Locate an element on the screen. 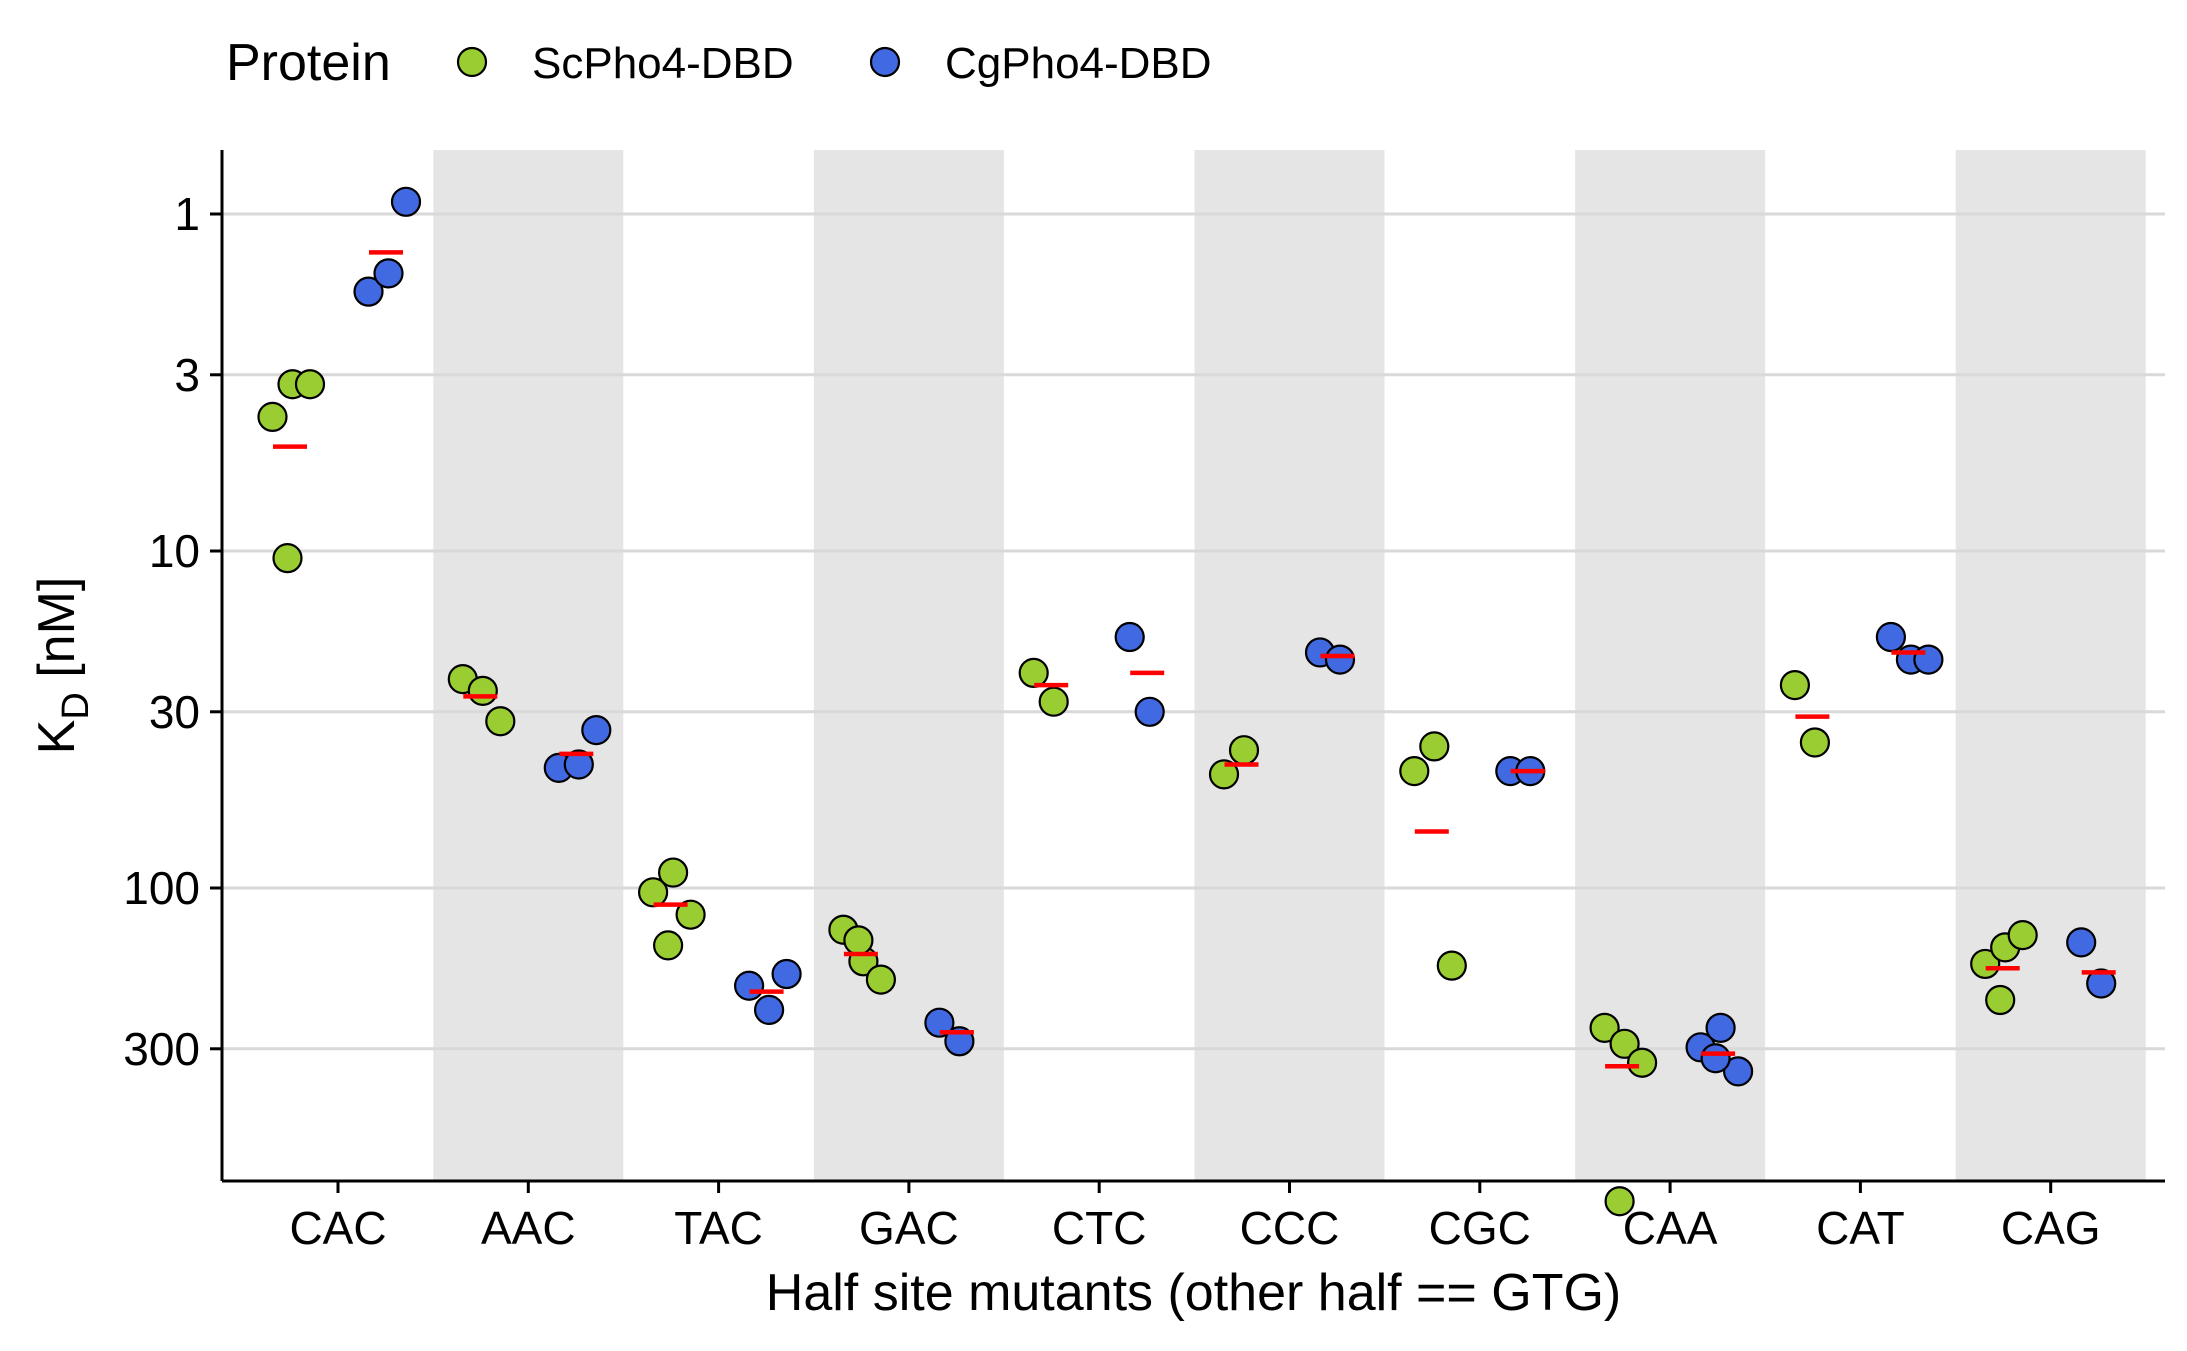 The width and height of the screenshot is (2187, 1351). x-axis-title: Half site mutants (other half == GTG) is located at coordinates (1193, 1293).